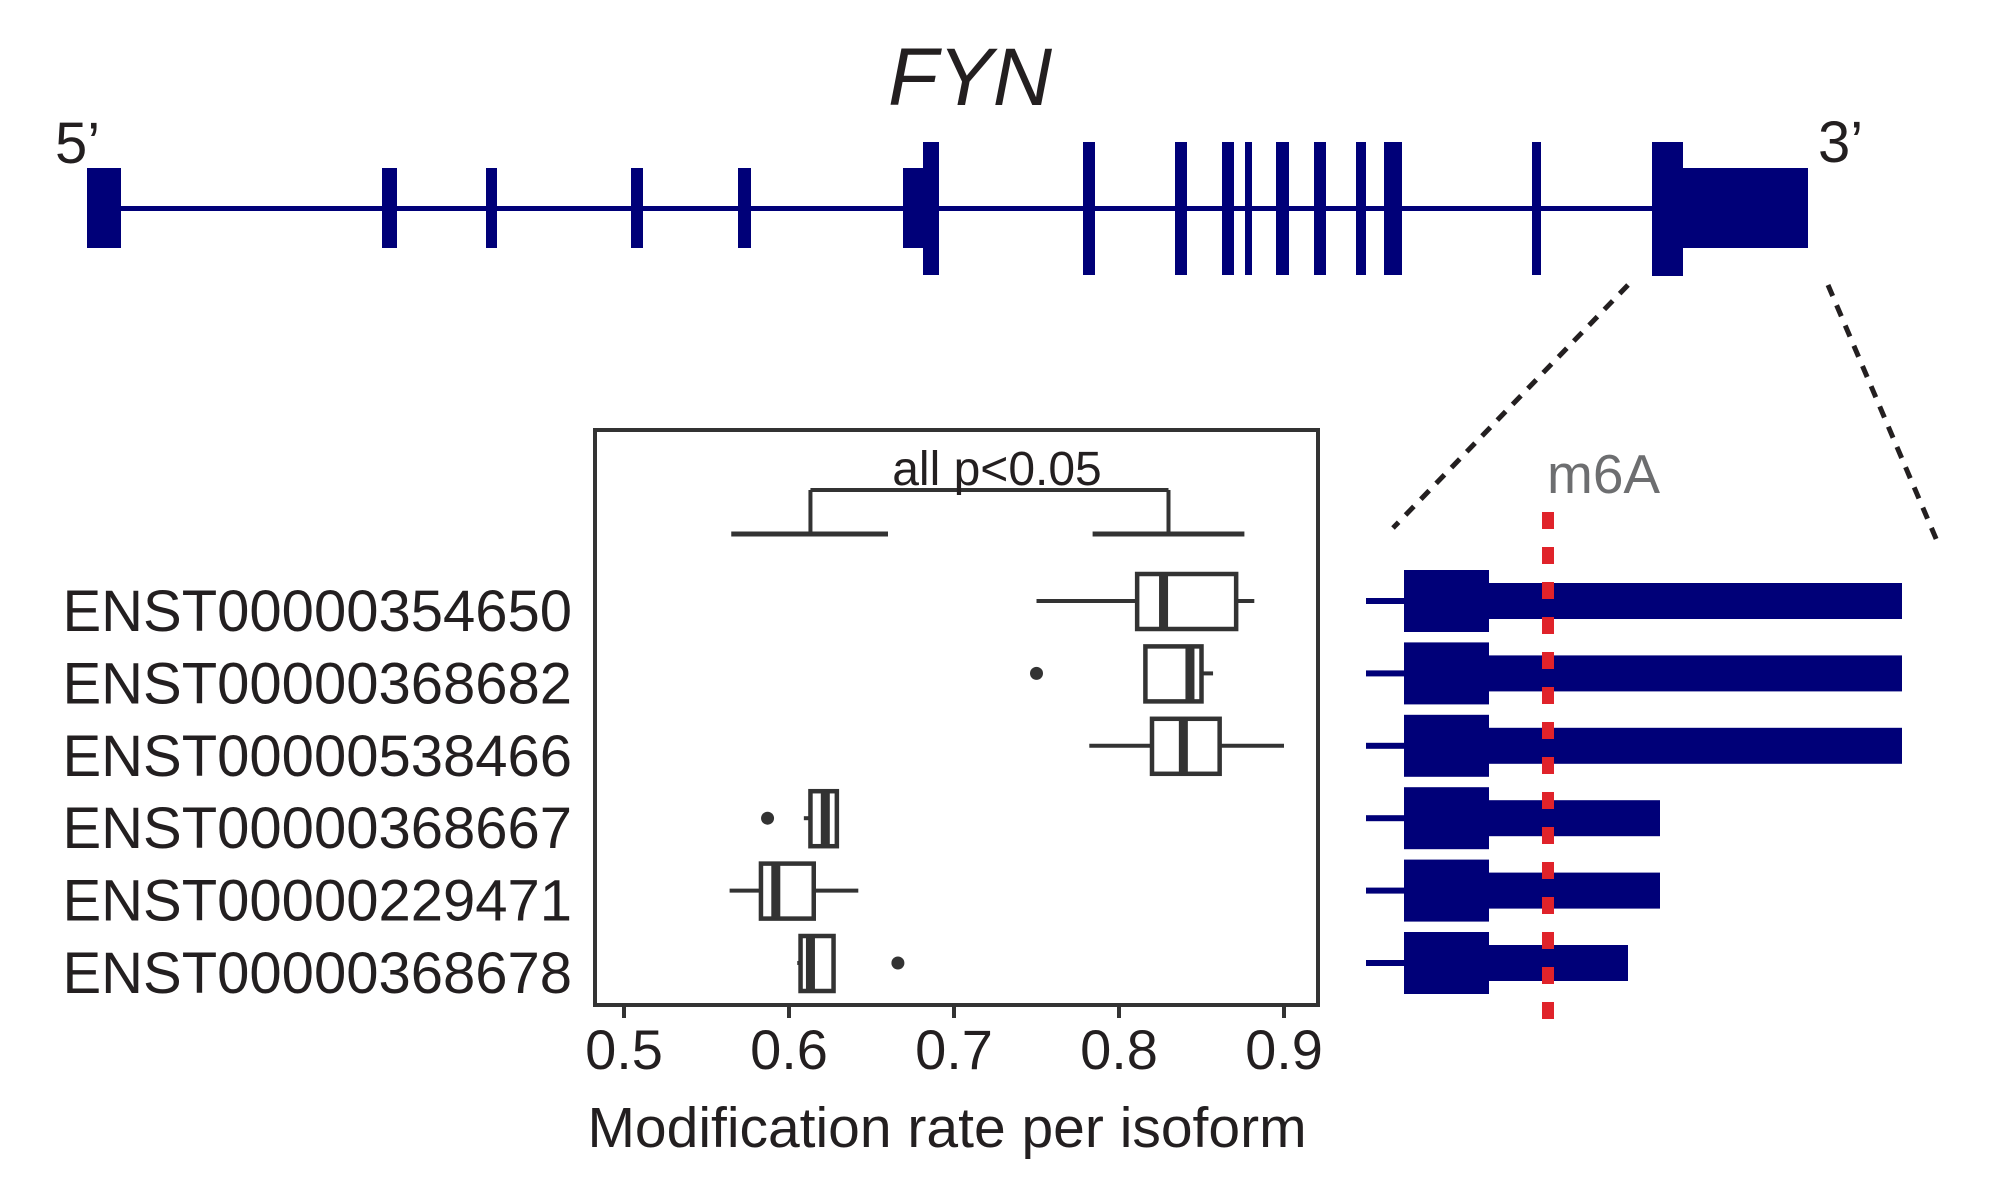 The image size is (2000, 1204). I want to click on three-prime-label: 3’, so click(1840, 142).